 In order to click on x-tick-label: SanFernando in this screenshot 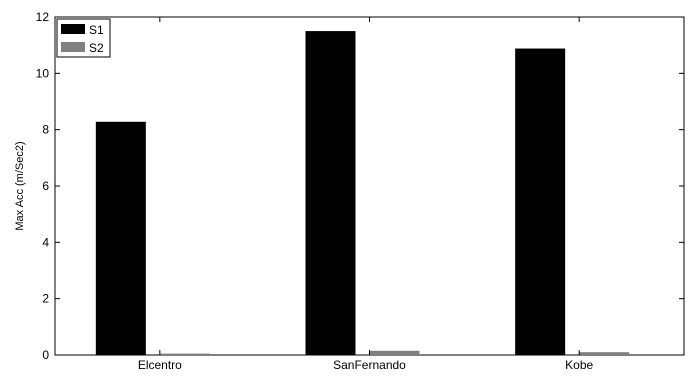, I will do `click(369, 365)`.